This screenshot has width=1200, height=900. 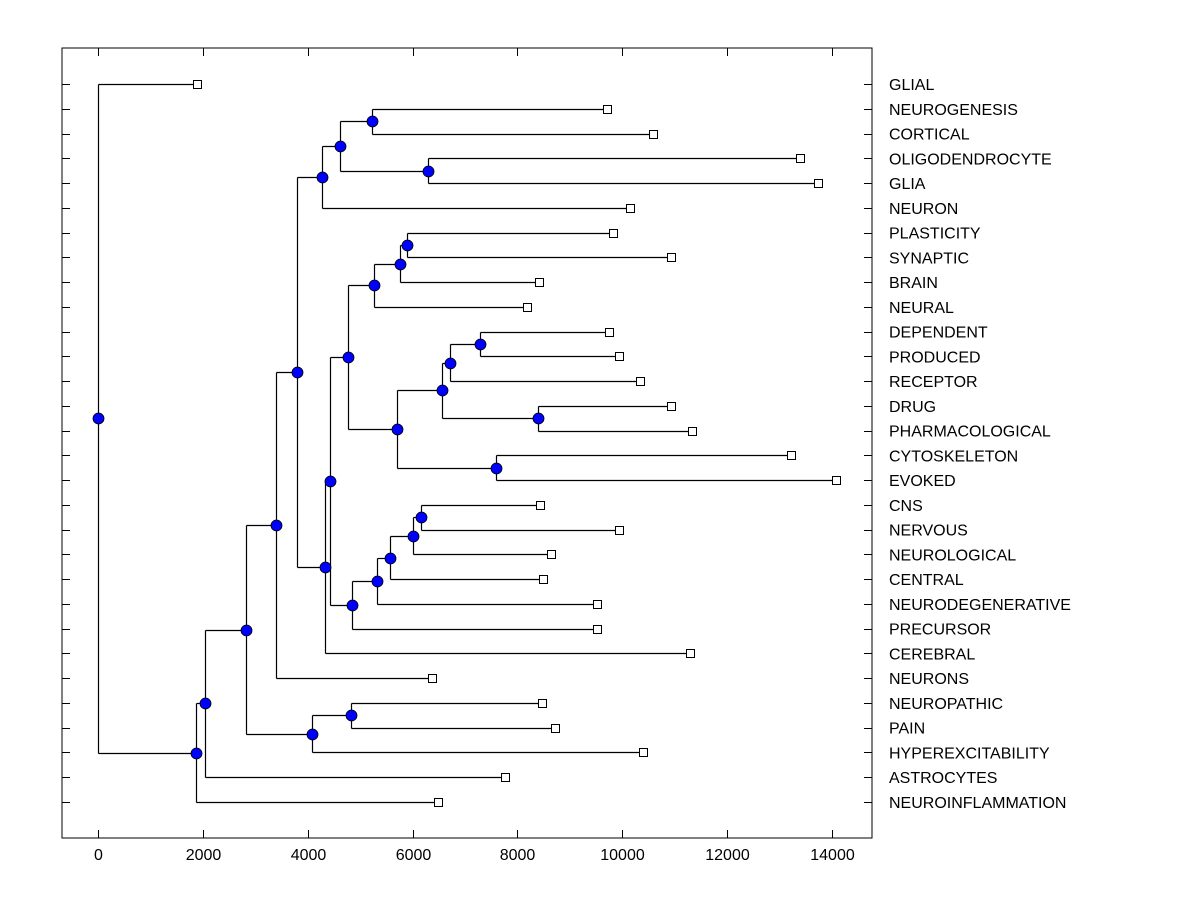 What do you see at coordinates (970, 159) in the screenshot?
I see `leaf-label-oligodendrocyte: OLIGODENDROCYTE` at bounding box center [970, 159].